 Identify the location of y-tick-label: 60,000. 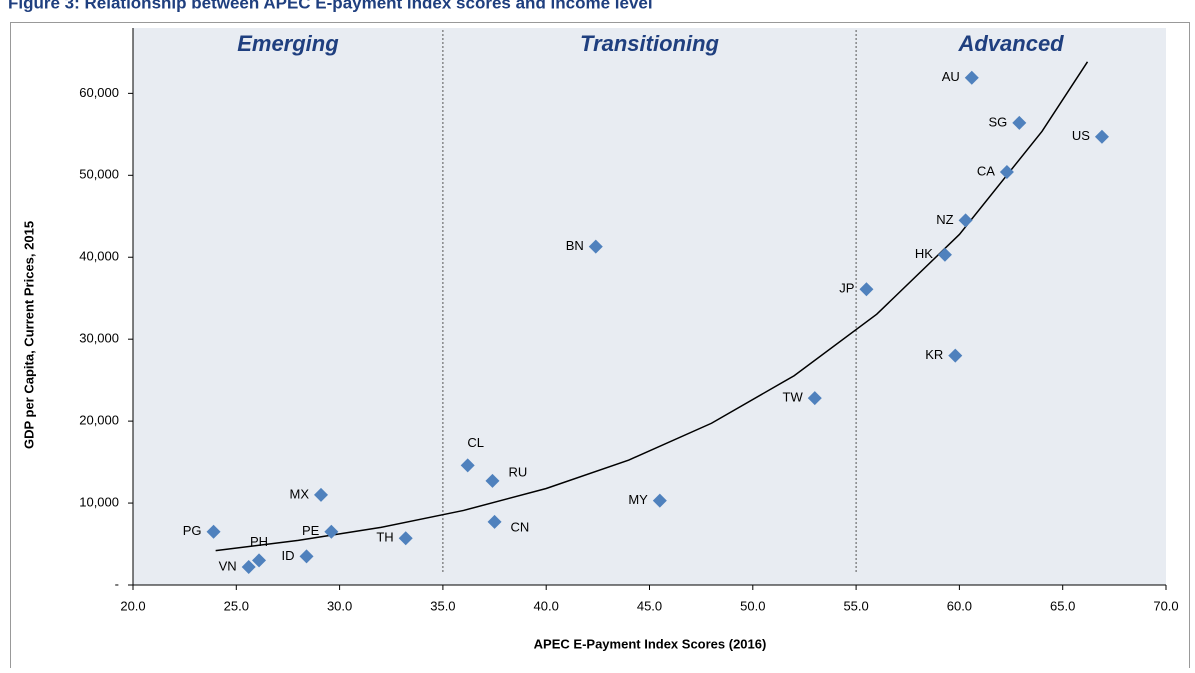
(99, 92).